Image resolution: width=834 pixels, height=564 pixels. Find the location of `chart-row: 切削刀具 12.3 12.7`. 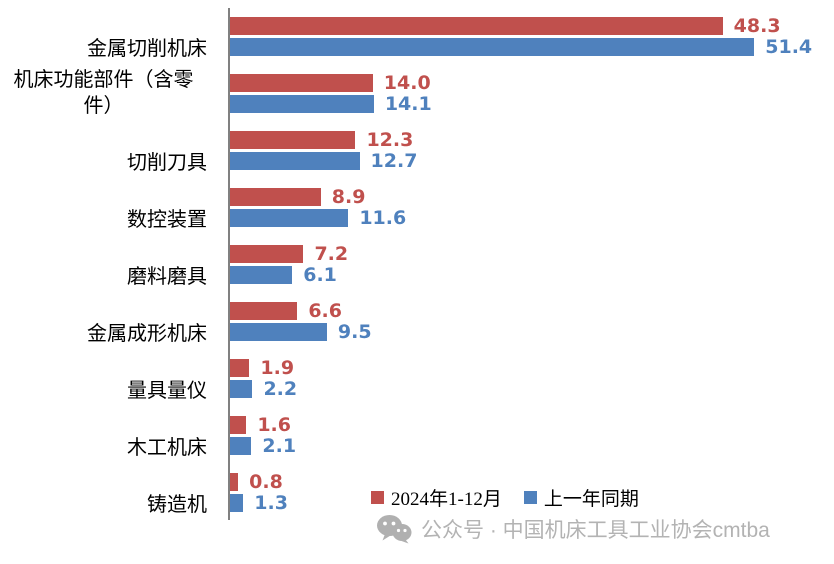

chart-row: 切削刀具 12.3 12.7 is located at coordinates (417, 150).